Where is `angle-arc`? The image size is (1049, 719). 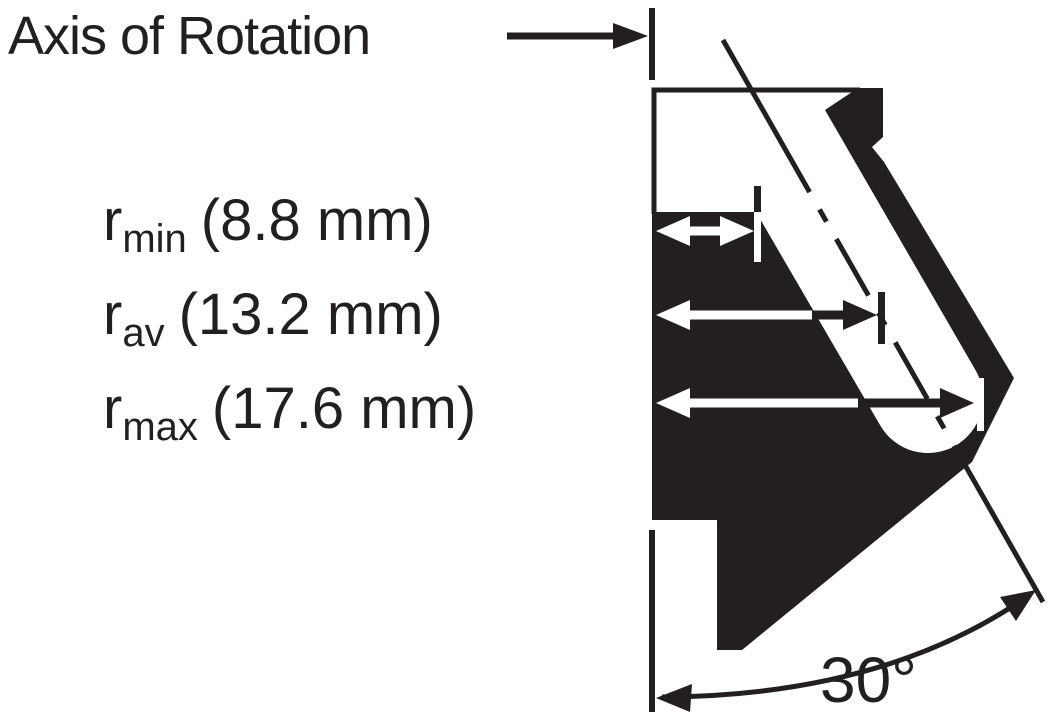 angle-arc is located at coordinates (842, 648).